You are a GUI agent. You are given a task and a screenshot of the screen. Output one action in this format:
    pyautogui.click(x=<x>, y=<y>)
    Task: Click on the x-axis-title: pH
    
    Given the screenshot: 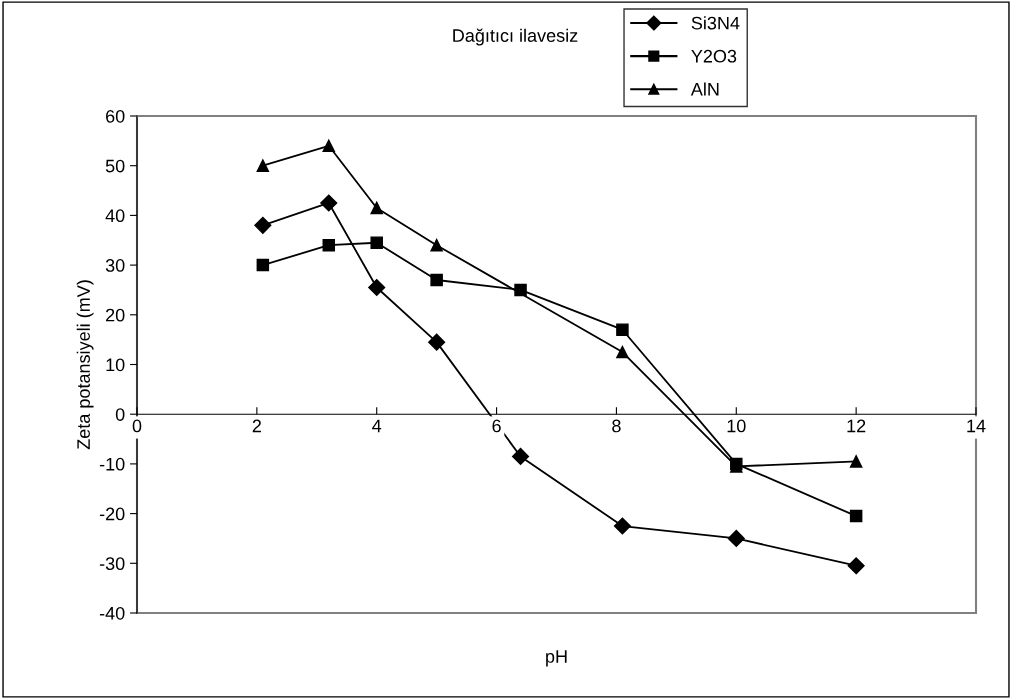 What is the action you would take?
    pyautogui.click(x=556, y=658)
    